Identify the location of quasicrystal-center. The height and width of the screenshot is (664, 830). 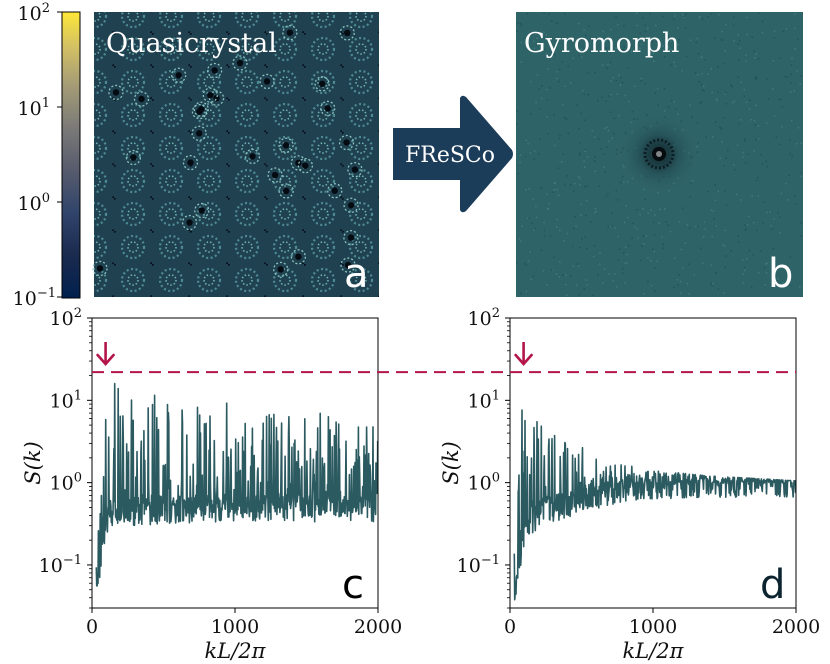
(305, 165).